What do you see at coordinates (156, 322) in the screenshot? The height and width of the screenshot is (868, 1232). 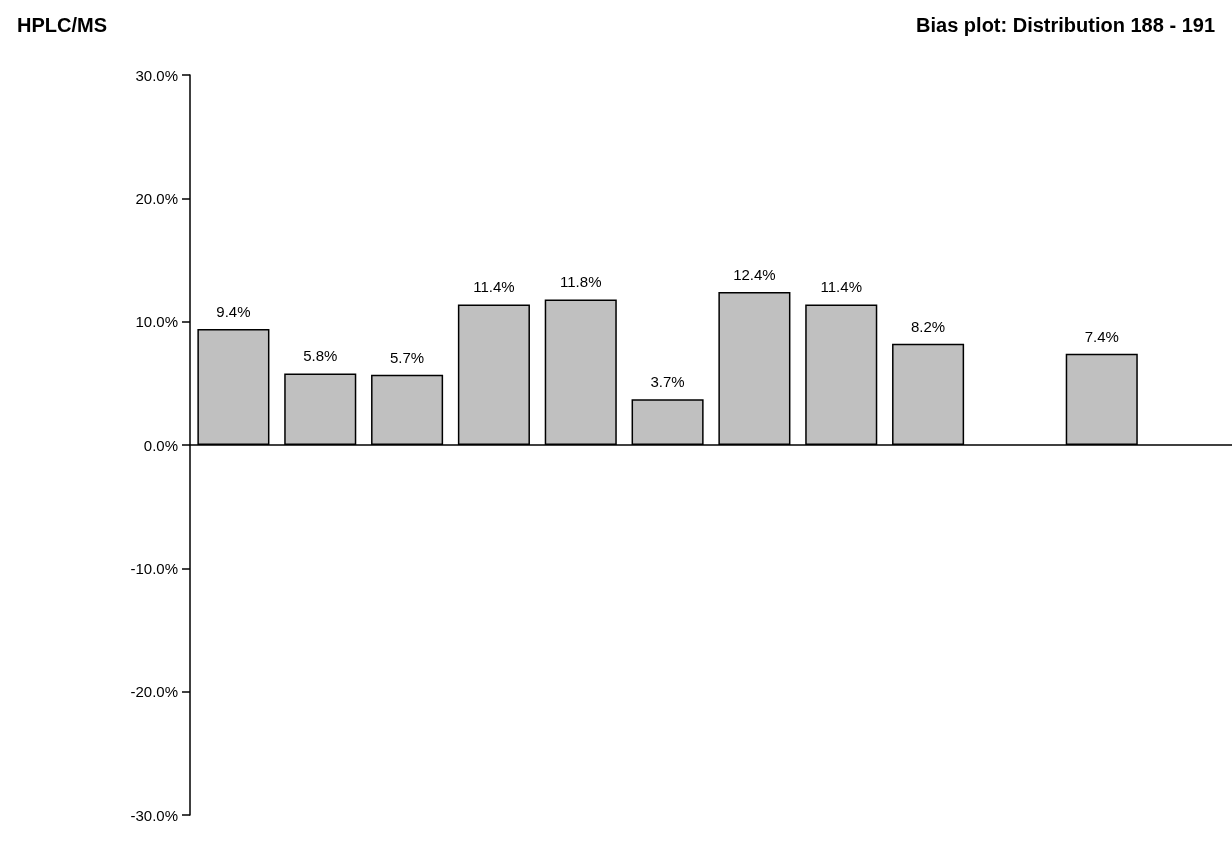 I see `y-tick-label: 10.0%` at bounding box center [156, 322].